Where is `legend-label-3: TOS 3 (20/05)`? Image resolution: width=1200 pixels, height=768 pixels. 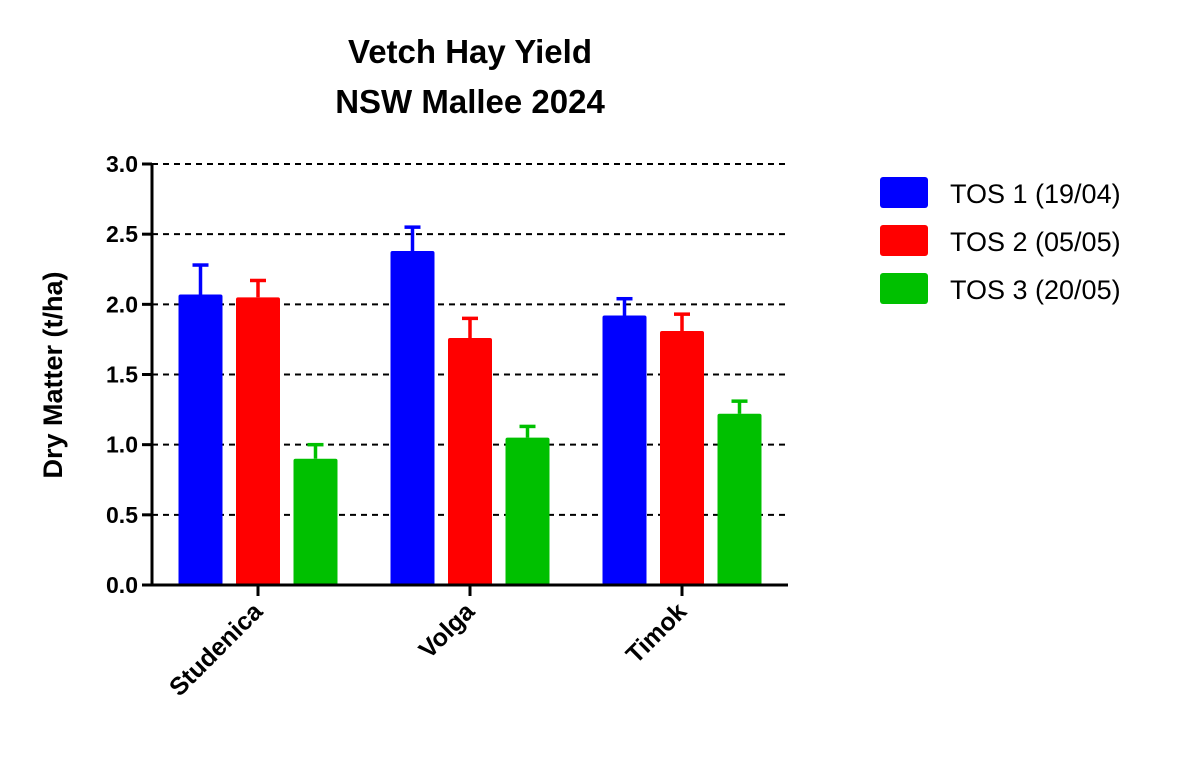 legend-label-3: TOS 3 (20/05) is located at coordinates (1035, 290).